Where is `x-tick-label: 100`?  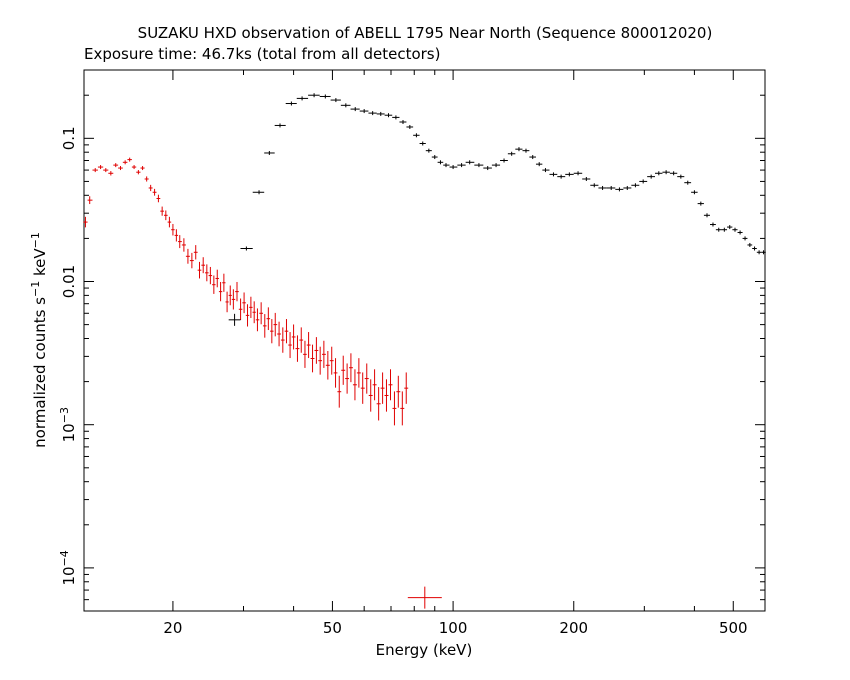
x-tick-label: 100 is located at coordinates (453, 628).